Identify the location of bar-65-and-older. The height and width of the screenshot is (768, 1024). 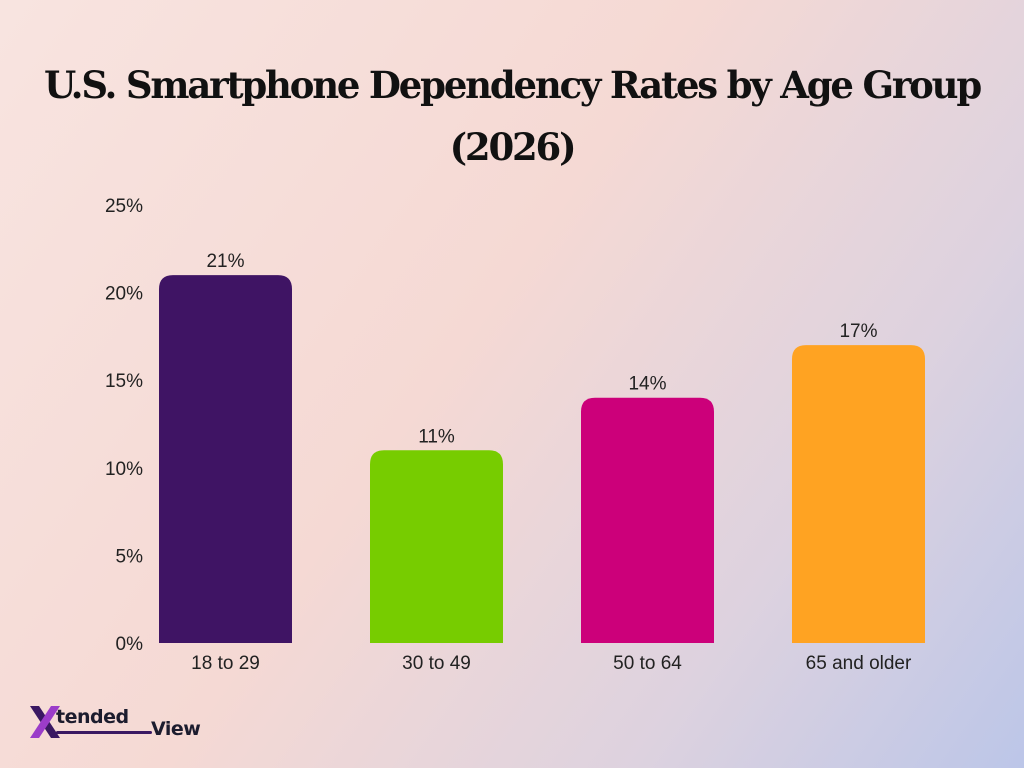
(858, 494).